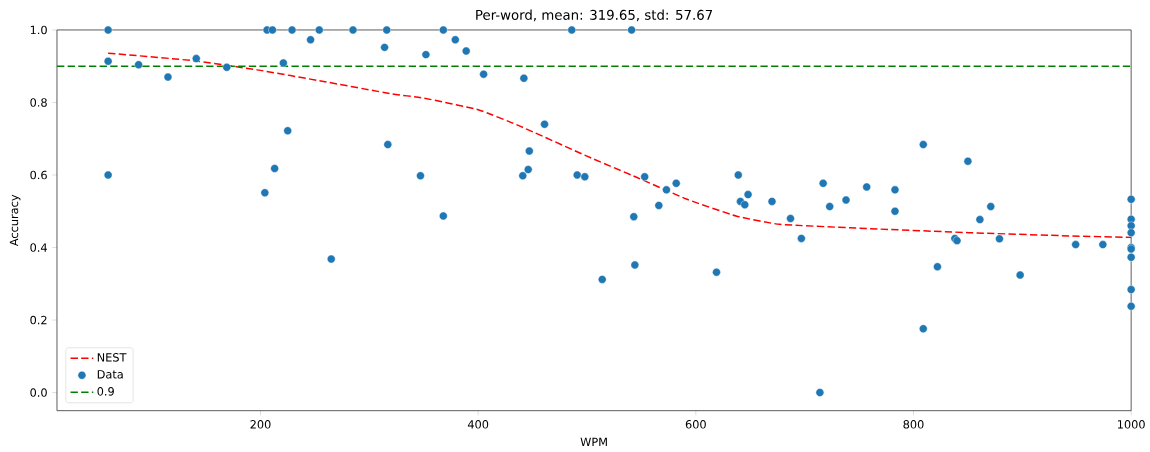  I want to click on x-tick-label: 800, so click(913, 424).